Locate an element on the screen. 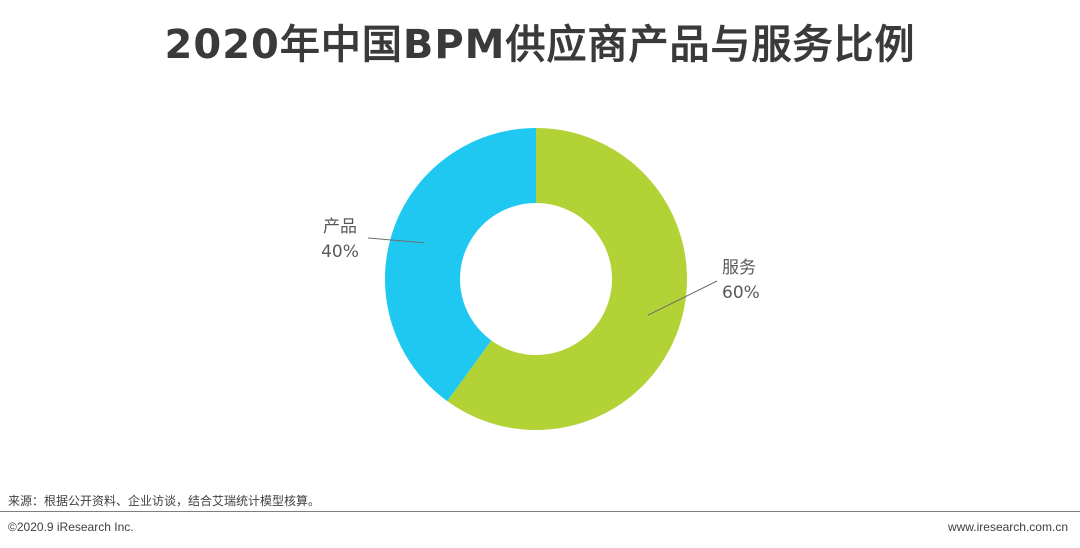 This screenshot has width=1080, height=548. slice-value-label-1: 40% is located at coordinates (340, 252).